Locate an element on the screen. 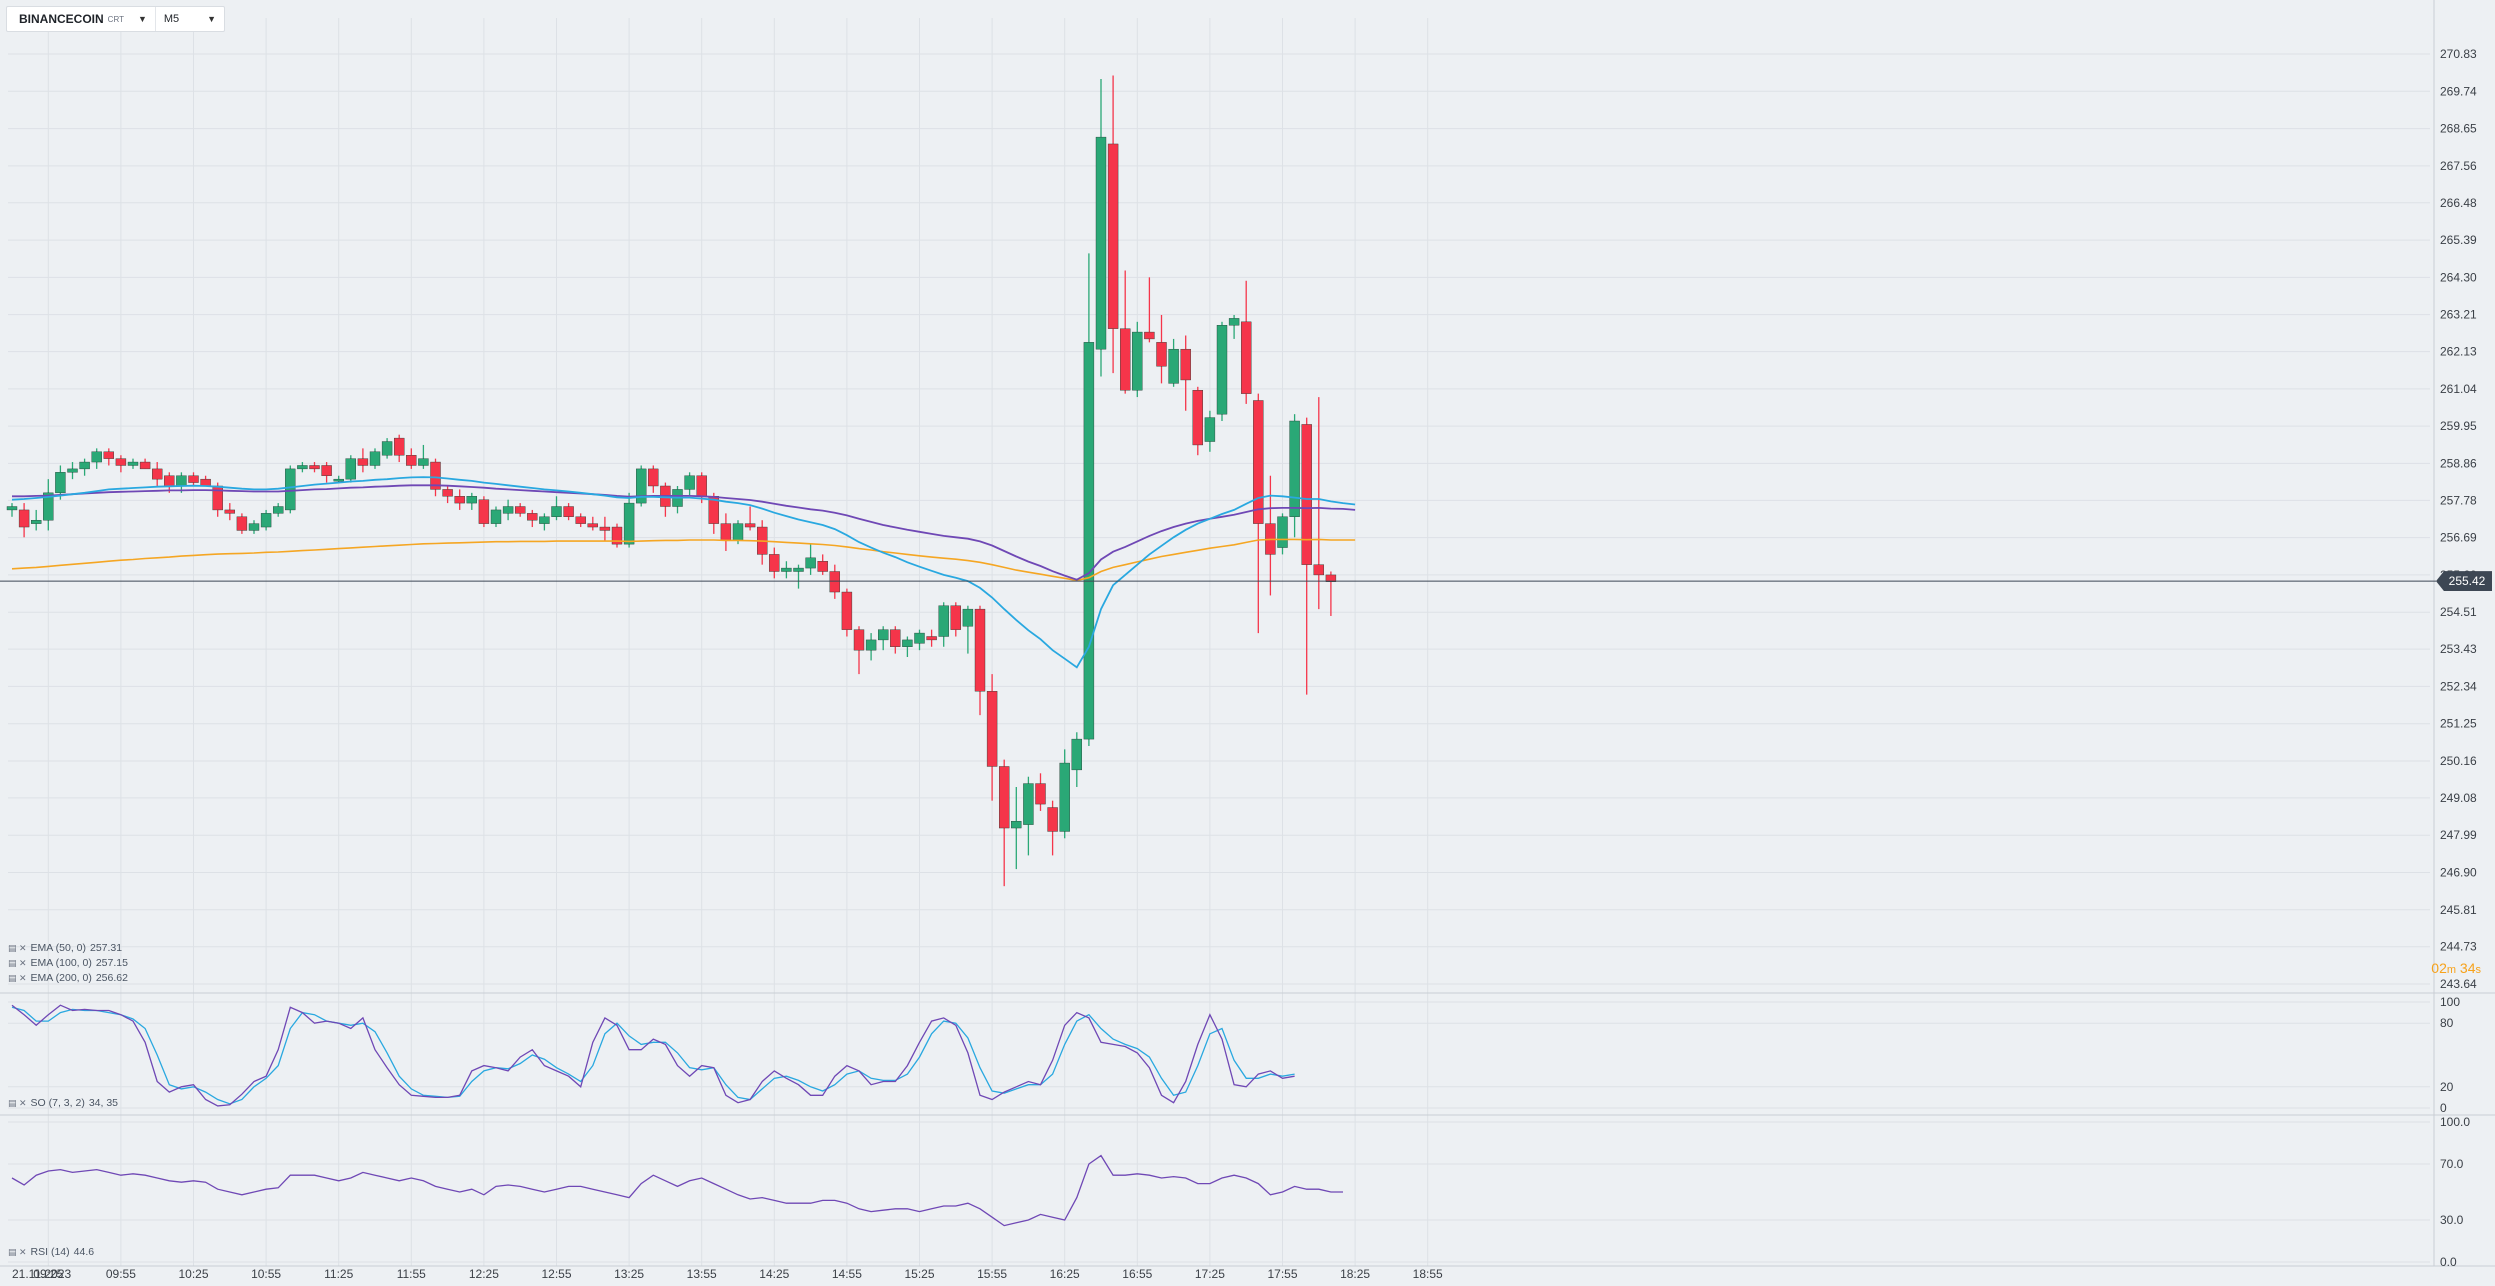 This screenshot has height=1286, width=2495. timeframe-selector: M5 ▼ is located at coordinates (189, 19).